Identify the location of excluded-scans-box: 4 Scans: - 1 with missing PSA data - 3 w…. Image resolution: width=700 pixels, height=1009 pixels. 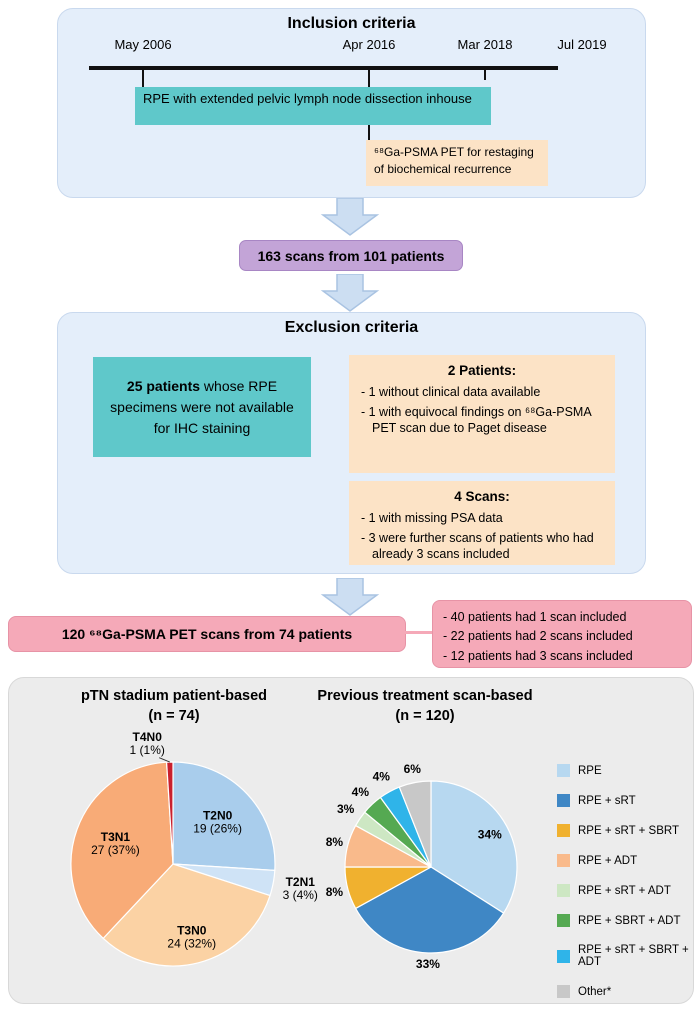
(482, 523).